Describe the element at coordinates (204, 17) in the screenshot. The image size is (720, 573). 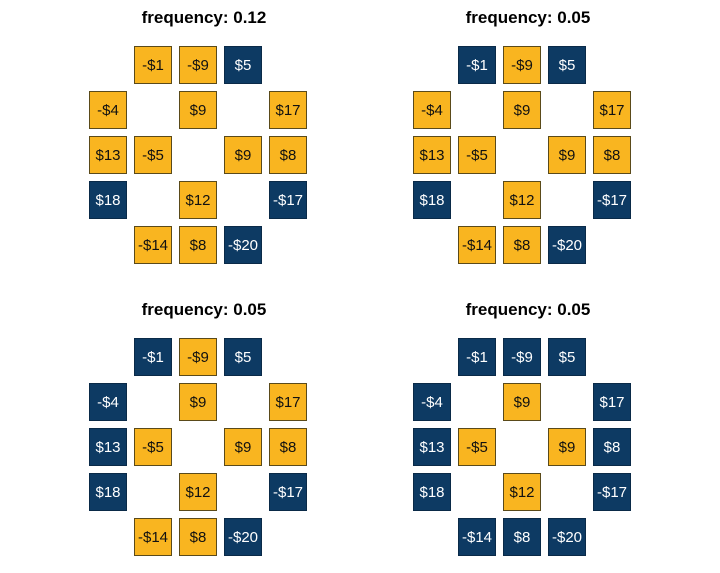
I see `panel-title: frequency: 0.12` at that location.